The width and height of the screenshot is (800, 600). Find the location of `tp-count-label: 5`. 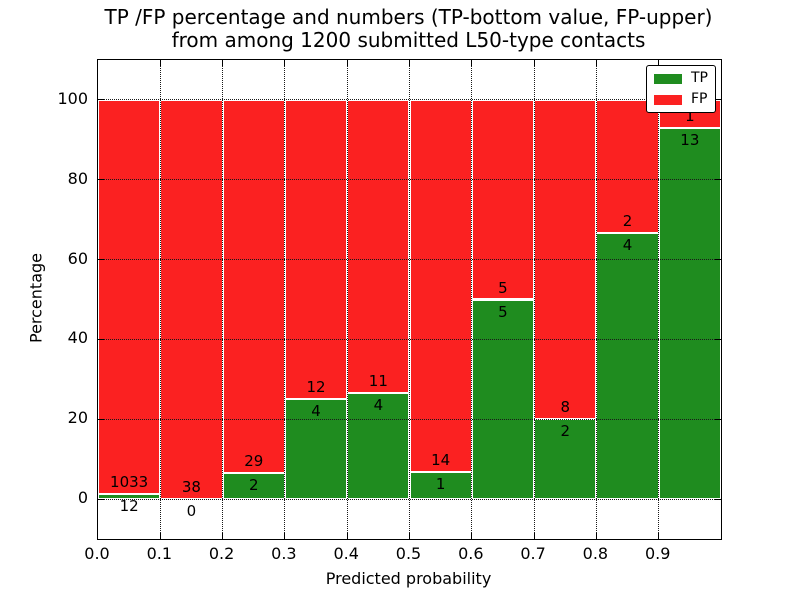

tp-count-label: 5 is located at coordinates (503, 311).